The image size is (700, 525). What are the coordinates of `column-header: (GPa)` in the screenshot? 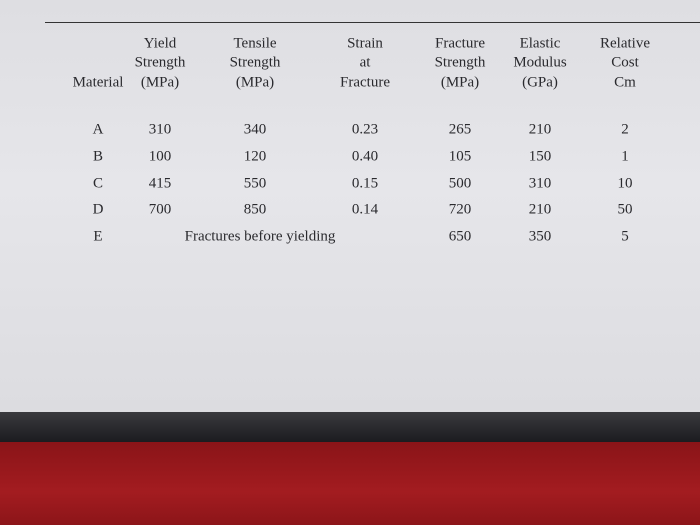 It's located at (540, 82).